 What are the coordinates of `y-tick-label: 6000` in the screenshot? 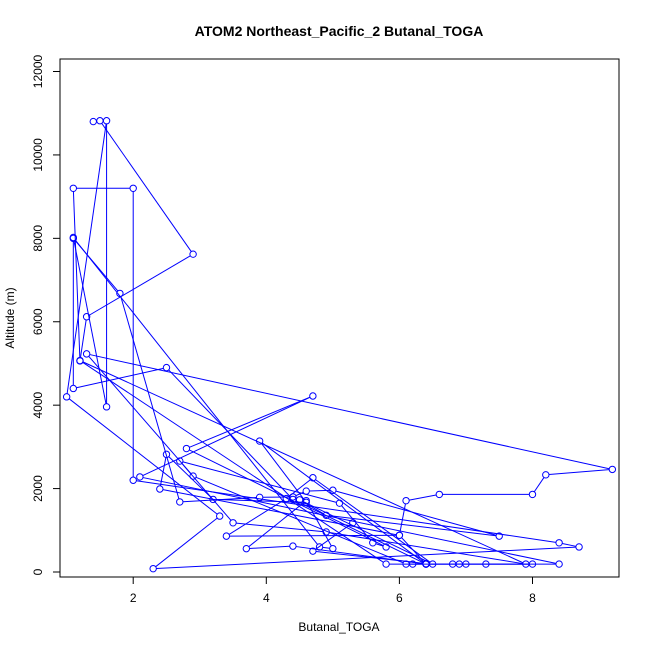 It's located at (38, 321).